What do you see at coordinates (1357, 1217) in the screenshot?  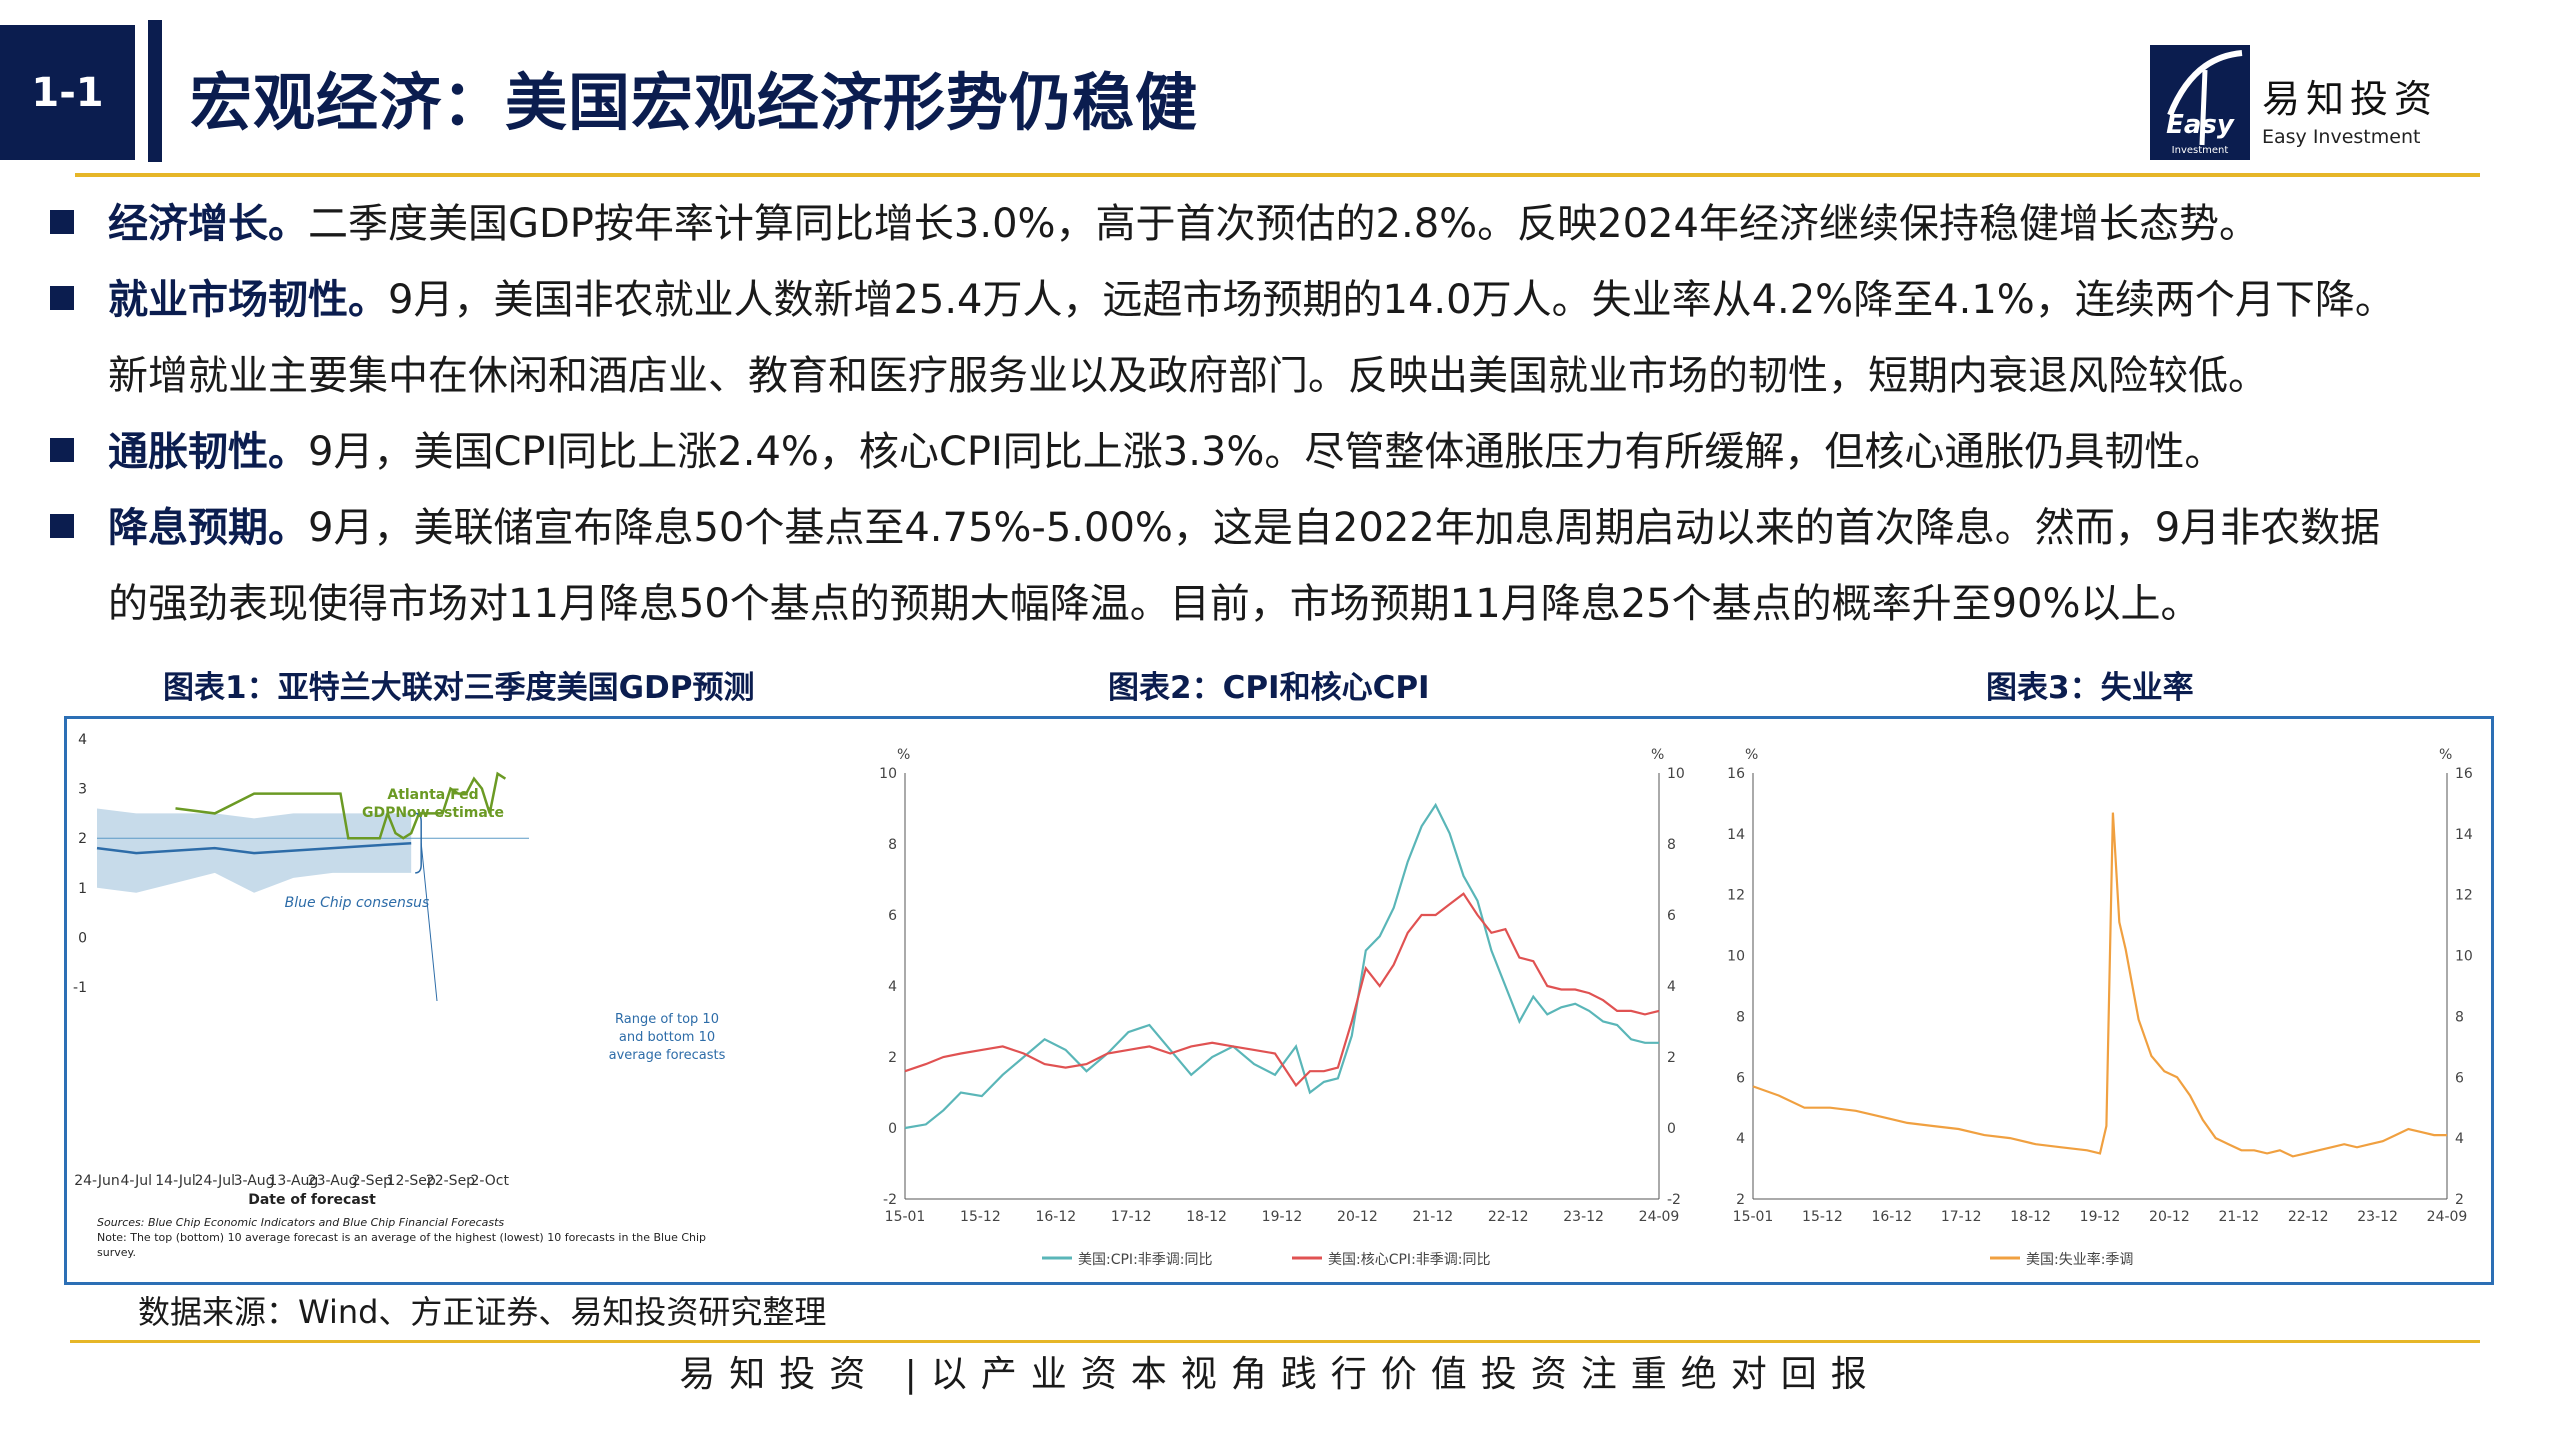 I see `x-tick: 20-12` at bounding box center [1357, 1217].